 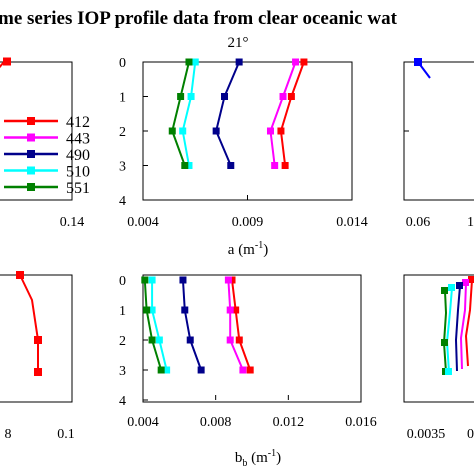 What do you see at coordinates (418, 62) in the screenshot?
I see `data-point-top-right` at bounding box center [418, 62].